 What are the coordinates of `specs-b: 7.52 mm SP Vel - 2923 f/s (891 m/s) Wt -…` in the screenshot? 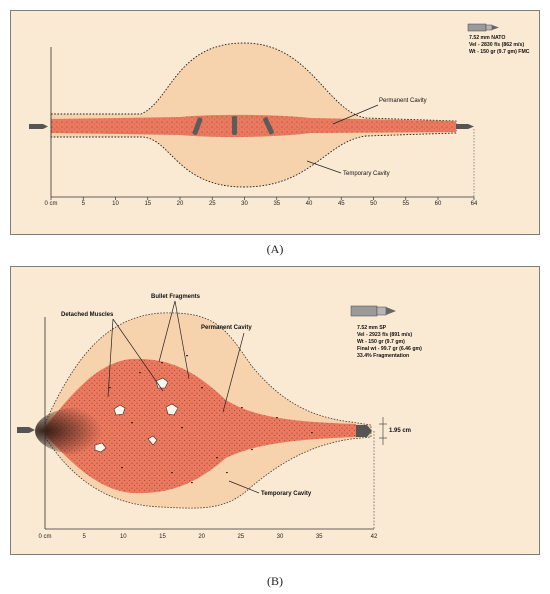 It's located at (389, 342).